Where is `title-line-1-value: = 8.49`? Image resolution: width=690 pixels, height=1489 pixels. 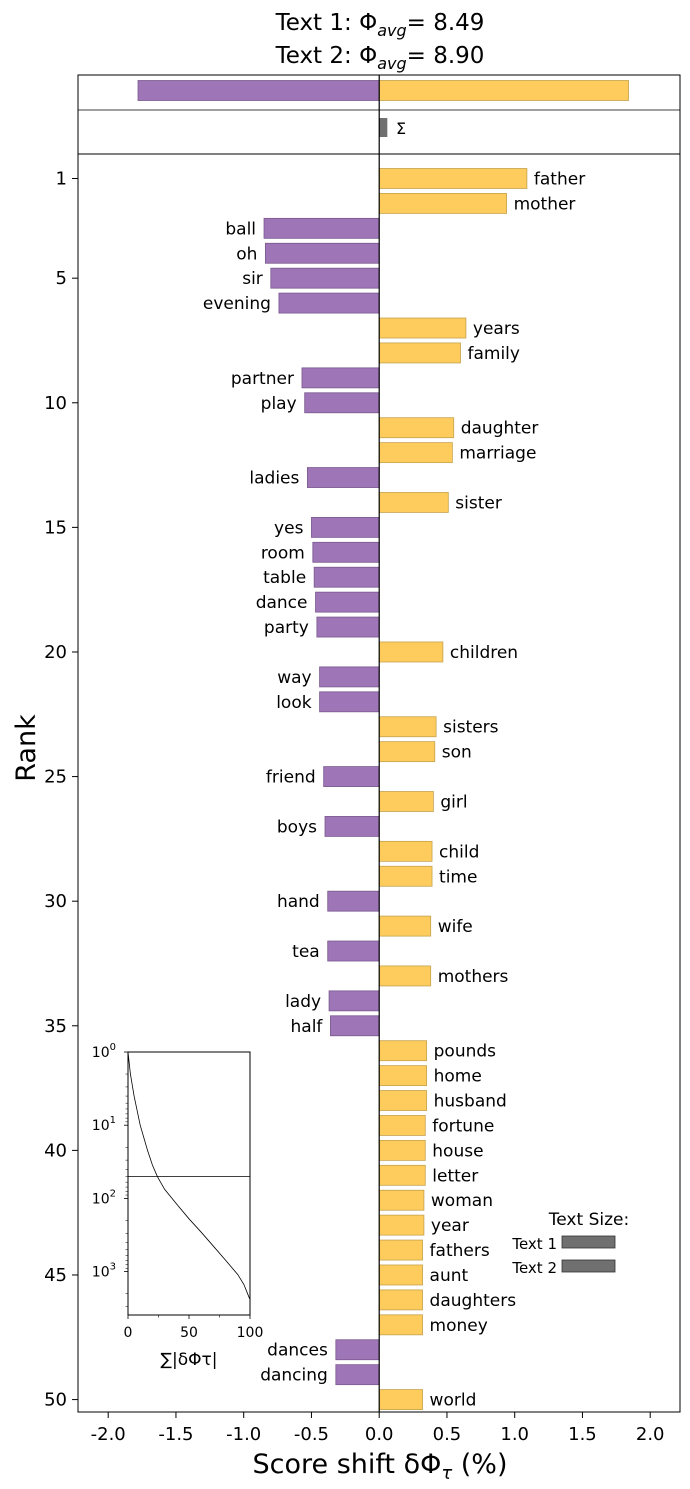
title-line-1-value: = 8.49 is located at coordinates (446, 23).